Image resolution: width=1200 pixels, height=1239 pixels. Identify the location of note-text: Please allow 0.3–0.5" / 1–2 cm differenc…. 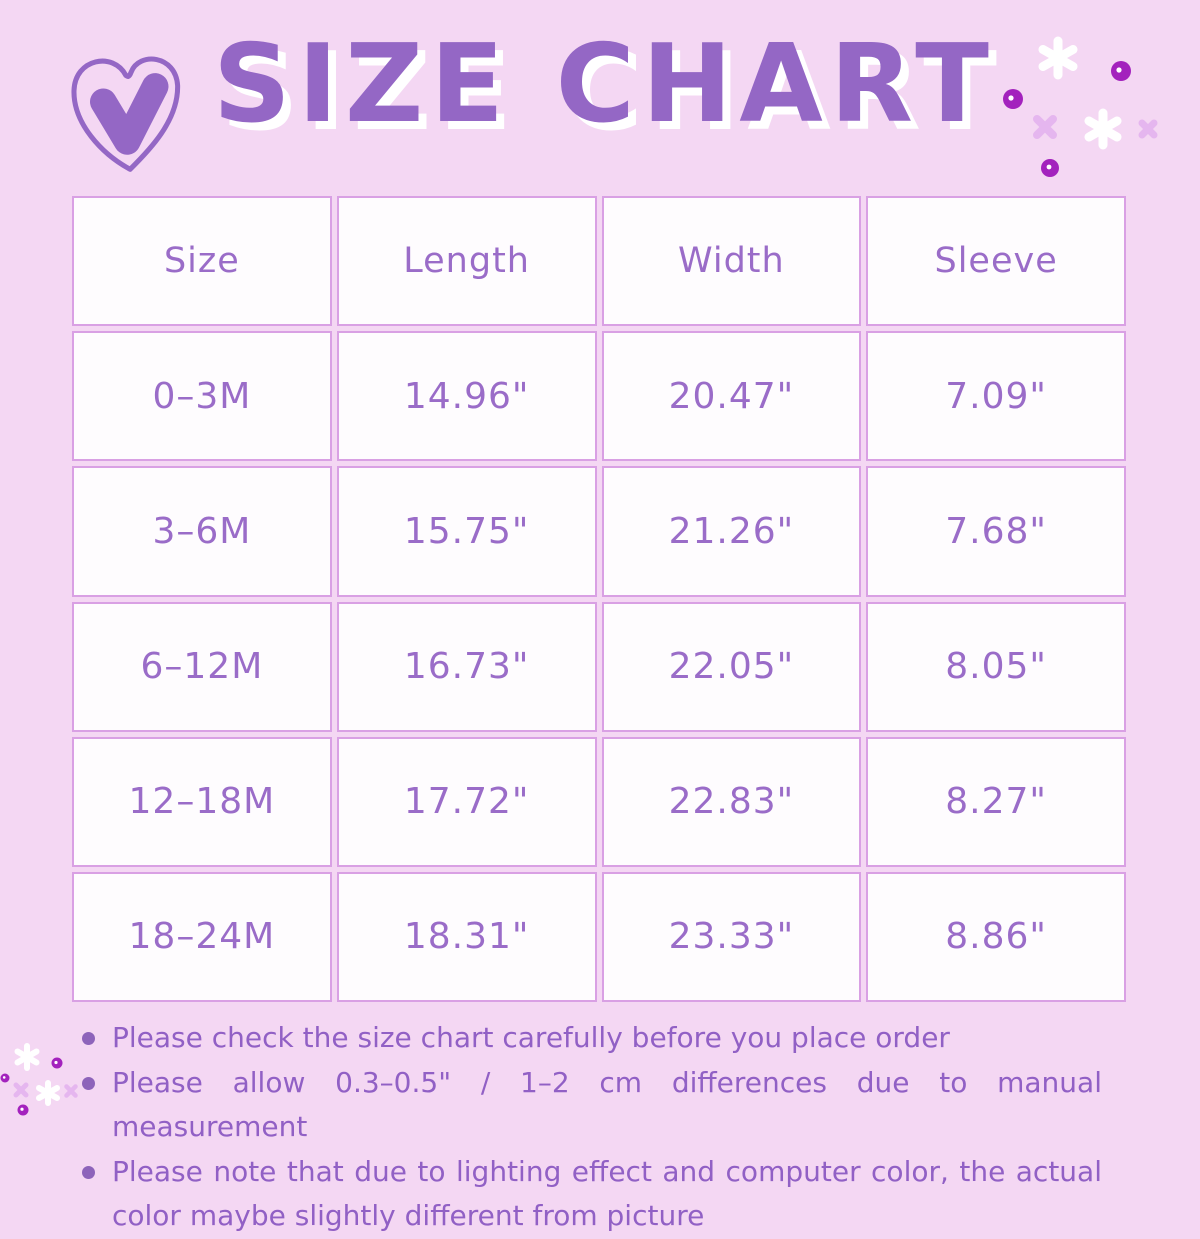
(607, 1104).